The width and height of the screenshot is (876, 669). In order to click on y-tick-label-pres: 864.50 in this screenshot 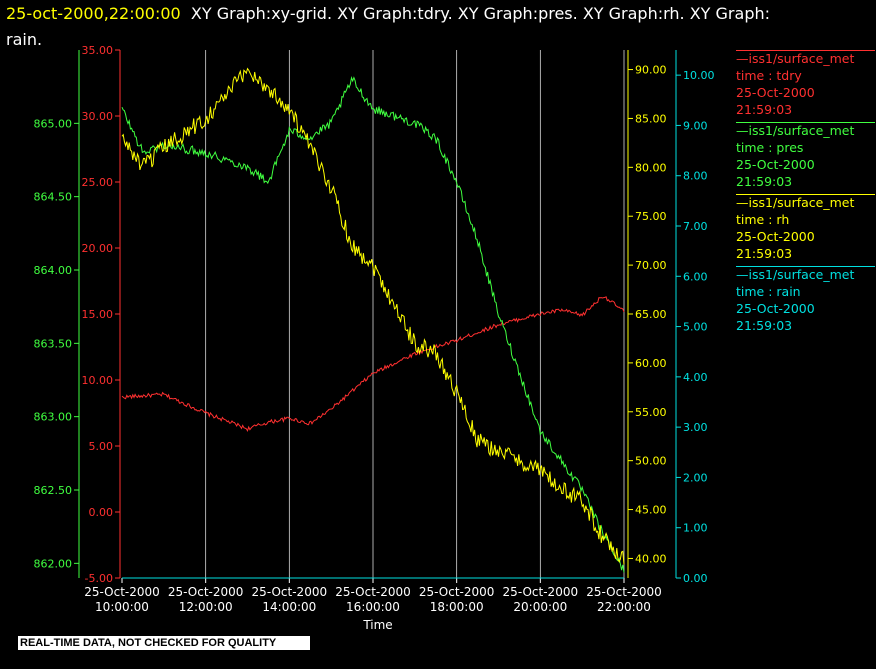, I will do `click(53, 197)`.